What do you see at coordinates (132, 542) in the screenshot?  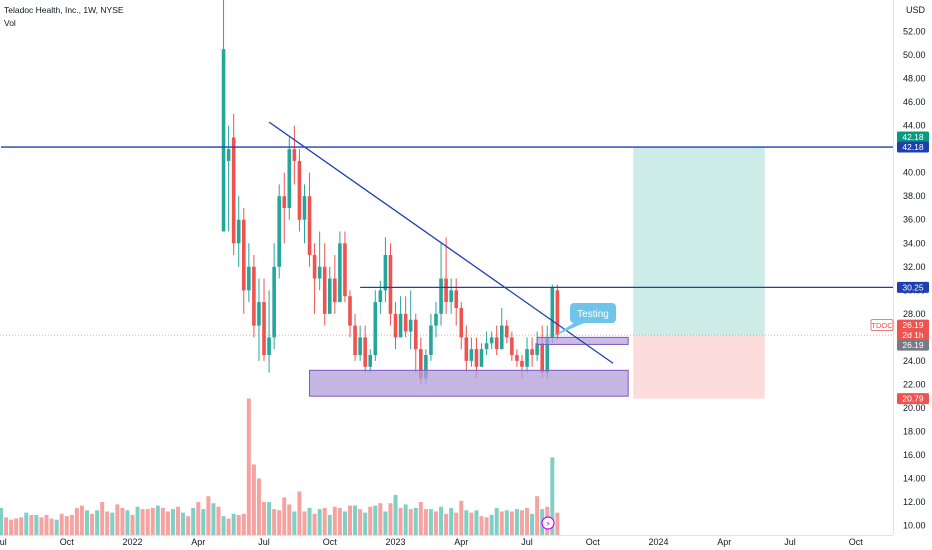 I see `x-tick-label: 2022` at bounding box center [132, 542].